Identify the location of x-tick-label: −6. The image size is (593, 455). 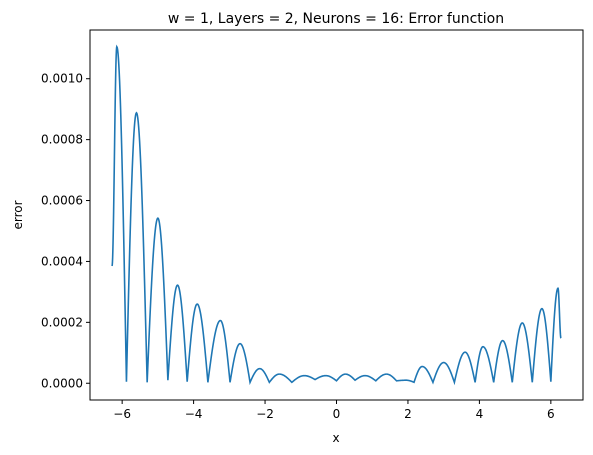
(122, 414).